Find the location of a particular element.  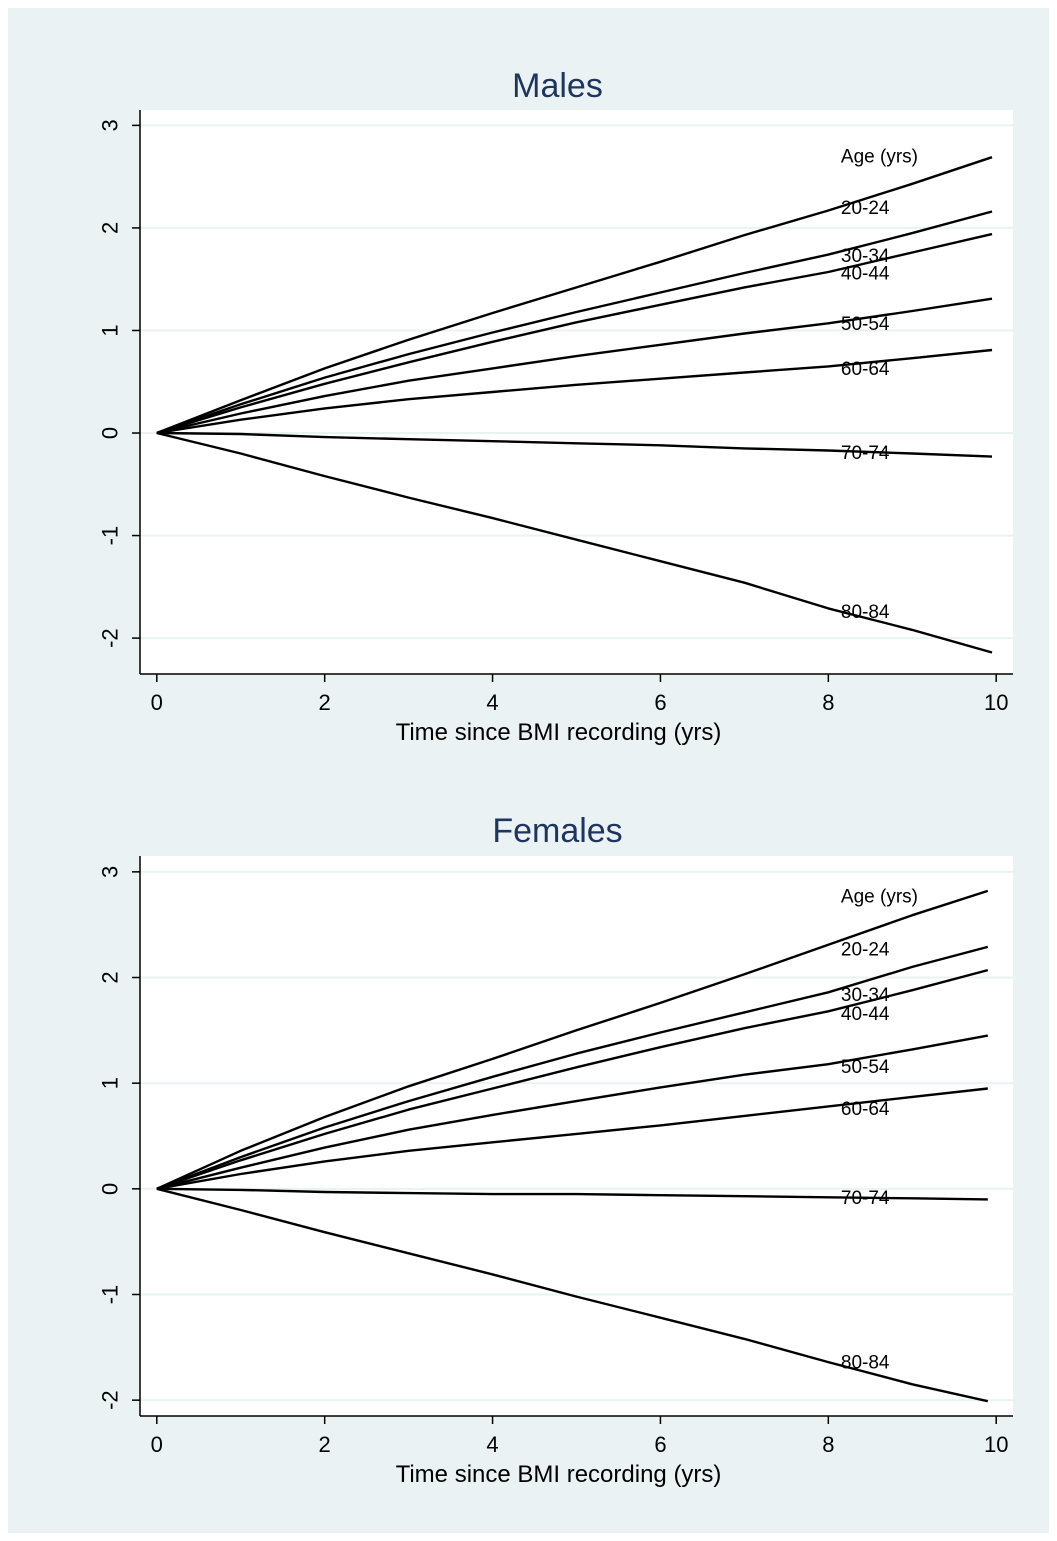

chart-title: Females is located at coordinates (557, 831).